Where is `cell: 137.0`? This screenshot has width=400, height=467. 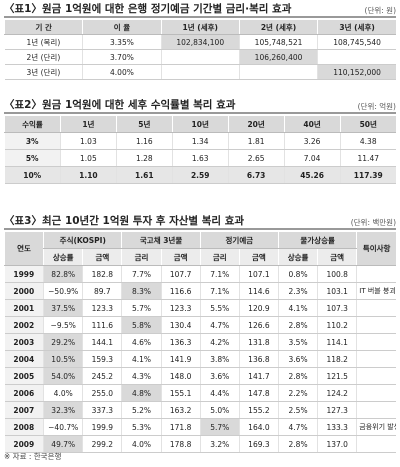
cell: 137.0 is located at coordinates (337, 444).